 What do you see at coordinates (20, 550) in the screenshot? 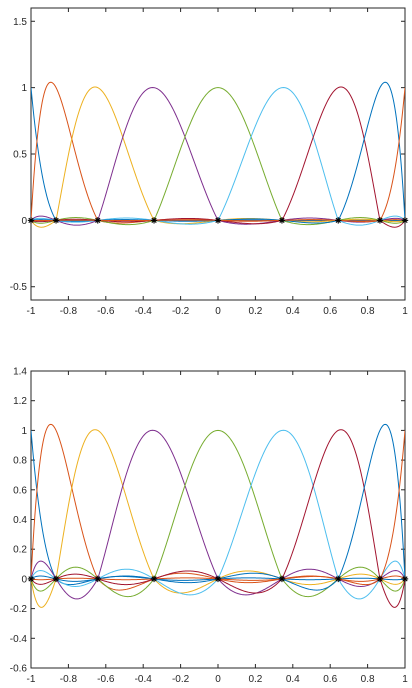
I see `y-tick-label: 0.2` at bounding box center [20, 550].